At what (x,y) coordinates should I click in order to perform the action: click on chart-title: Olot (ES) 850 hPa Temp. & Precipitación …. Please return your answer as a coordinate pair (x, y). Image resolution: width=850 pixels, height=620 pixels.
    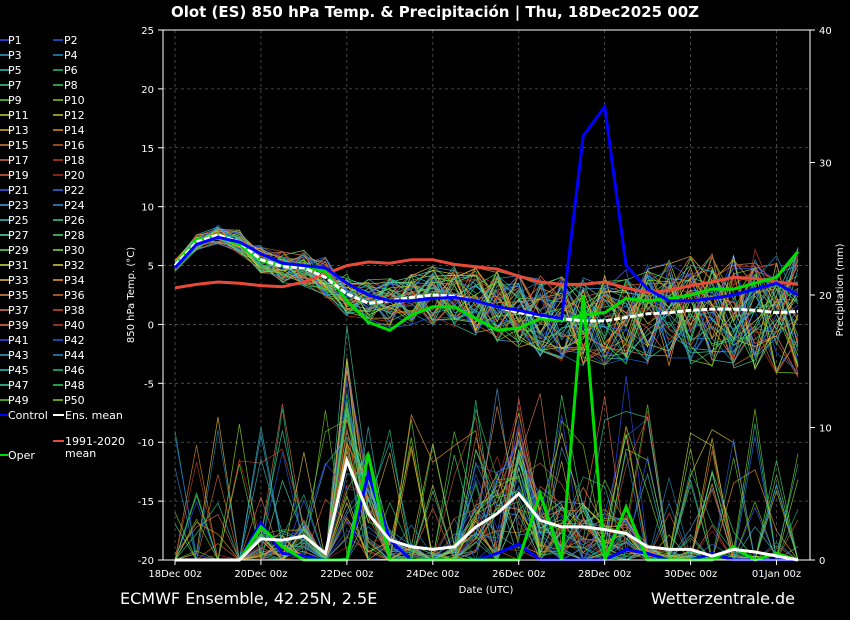
    Looking at the image, I should click on (435, 12).